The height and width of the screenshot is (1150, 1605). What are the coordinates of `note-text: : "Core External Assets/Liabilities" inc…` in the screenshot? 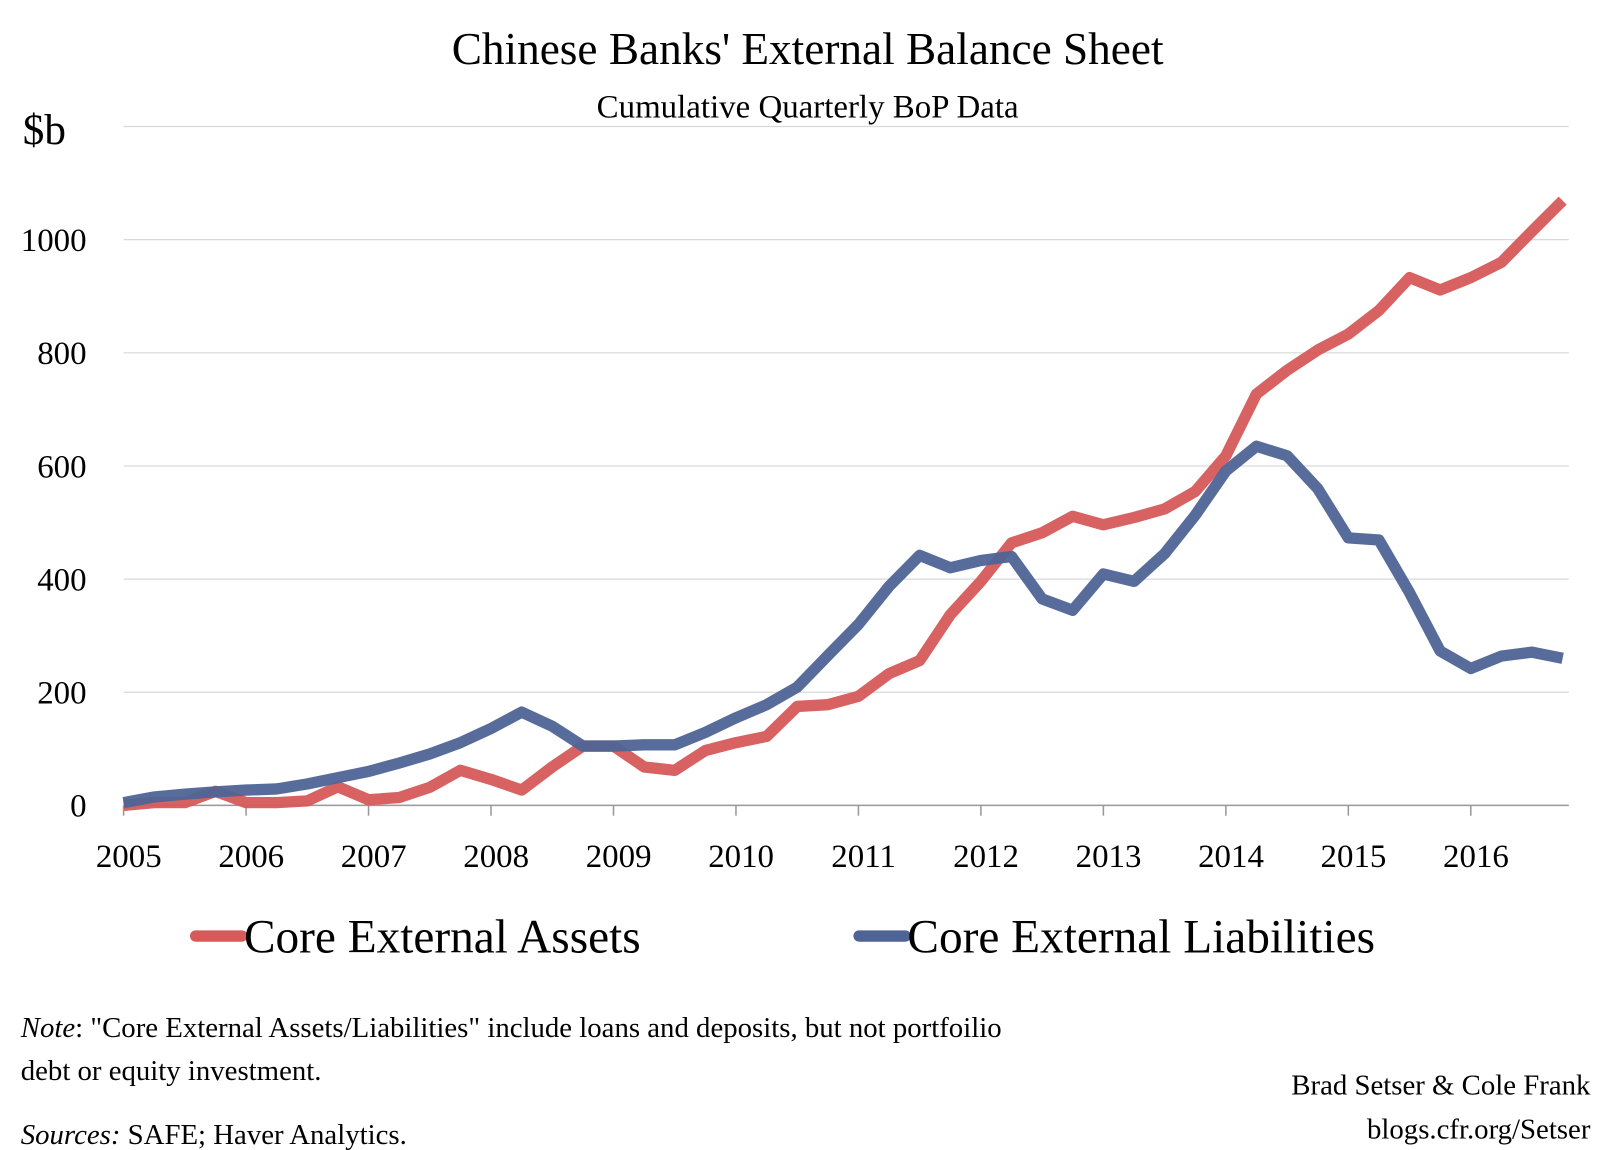 It's located at (538, 1028).